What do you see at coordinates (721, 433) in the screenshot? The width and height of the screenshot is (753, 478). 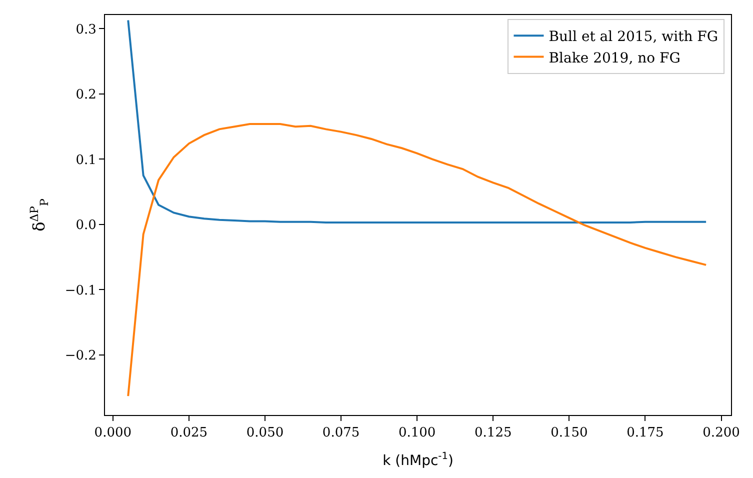 I see `x-tick-label: 0.200` at bounding box center [721, 433].